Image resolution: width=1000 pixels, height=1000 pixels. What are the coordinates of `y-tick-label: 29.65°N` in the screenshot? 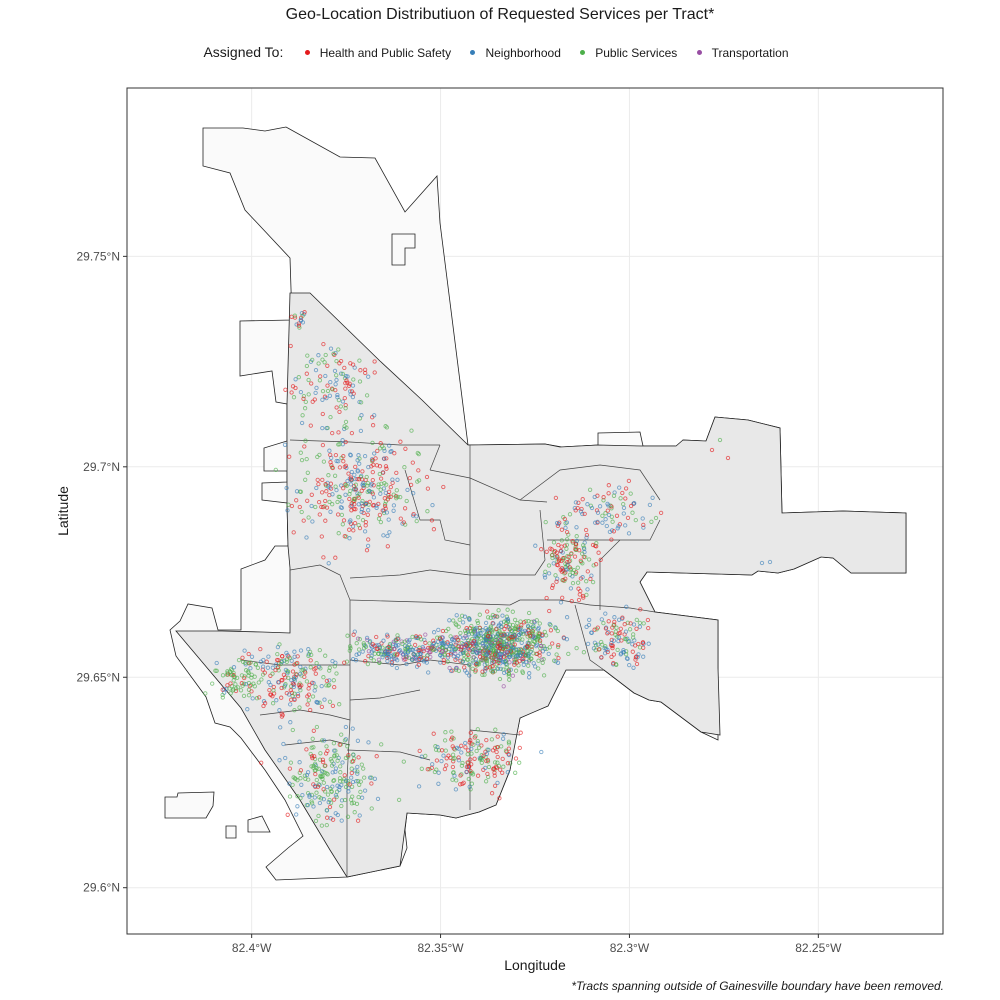 It's located at (99, 677).